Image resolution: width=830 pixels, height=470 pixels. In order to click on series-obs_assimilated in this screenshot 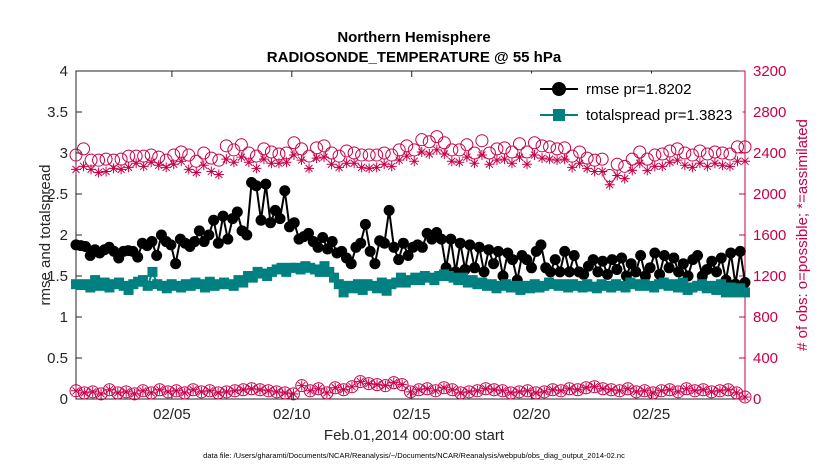, I will do `click(410, 167)`.